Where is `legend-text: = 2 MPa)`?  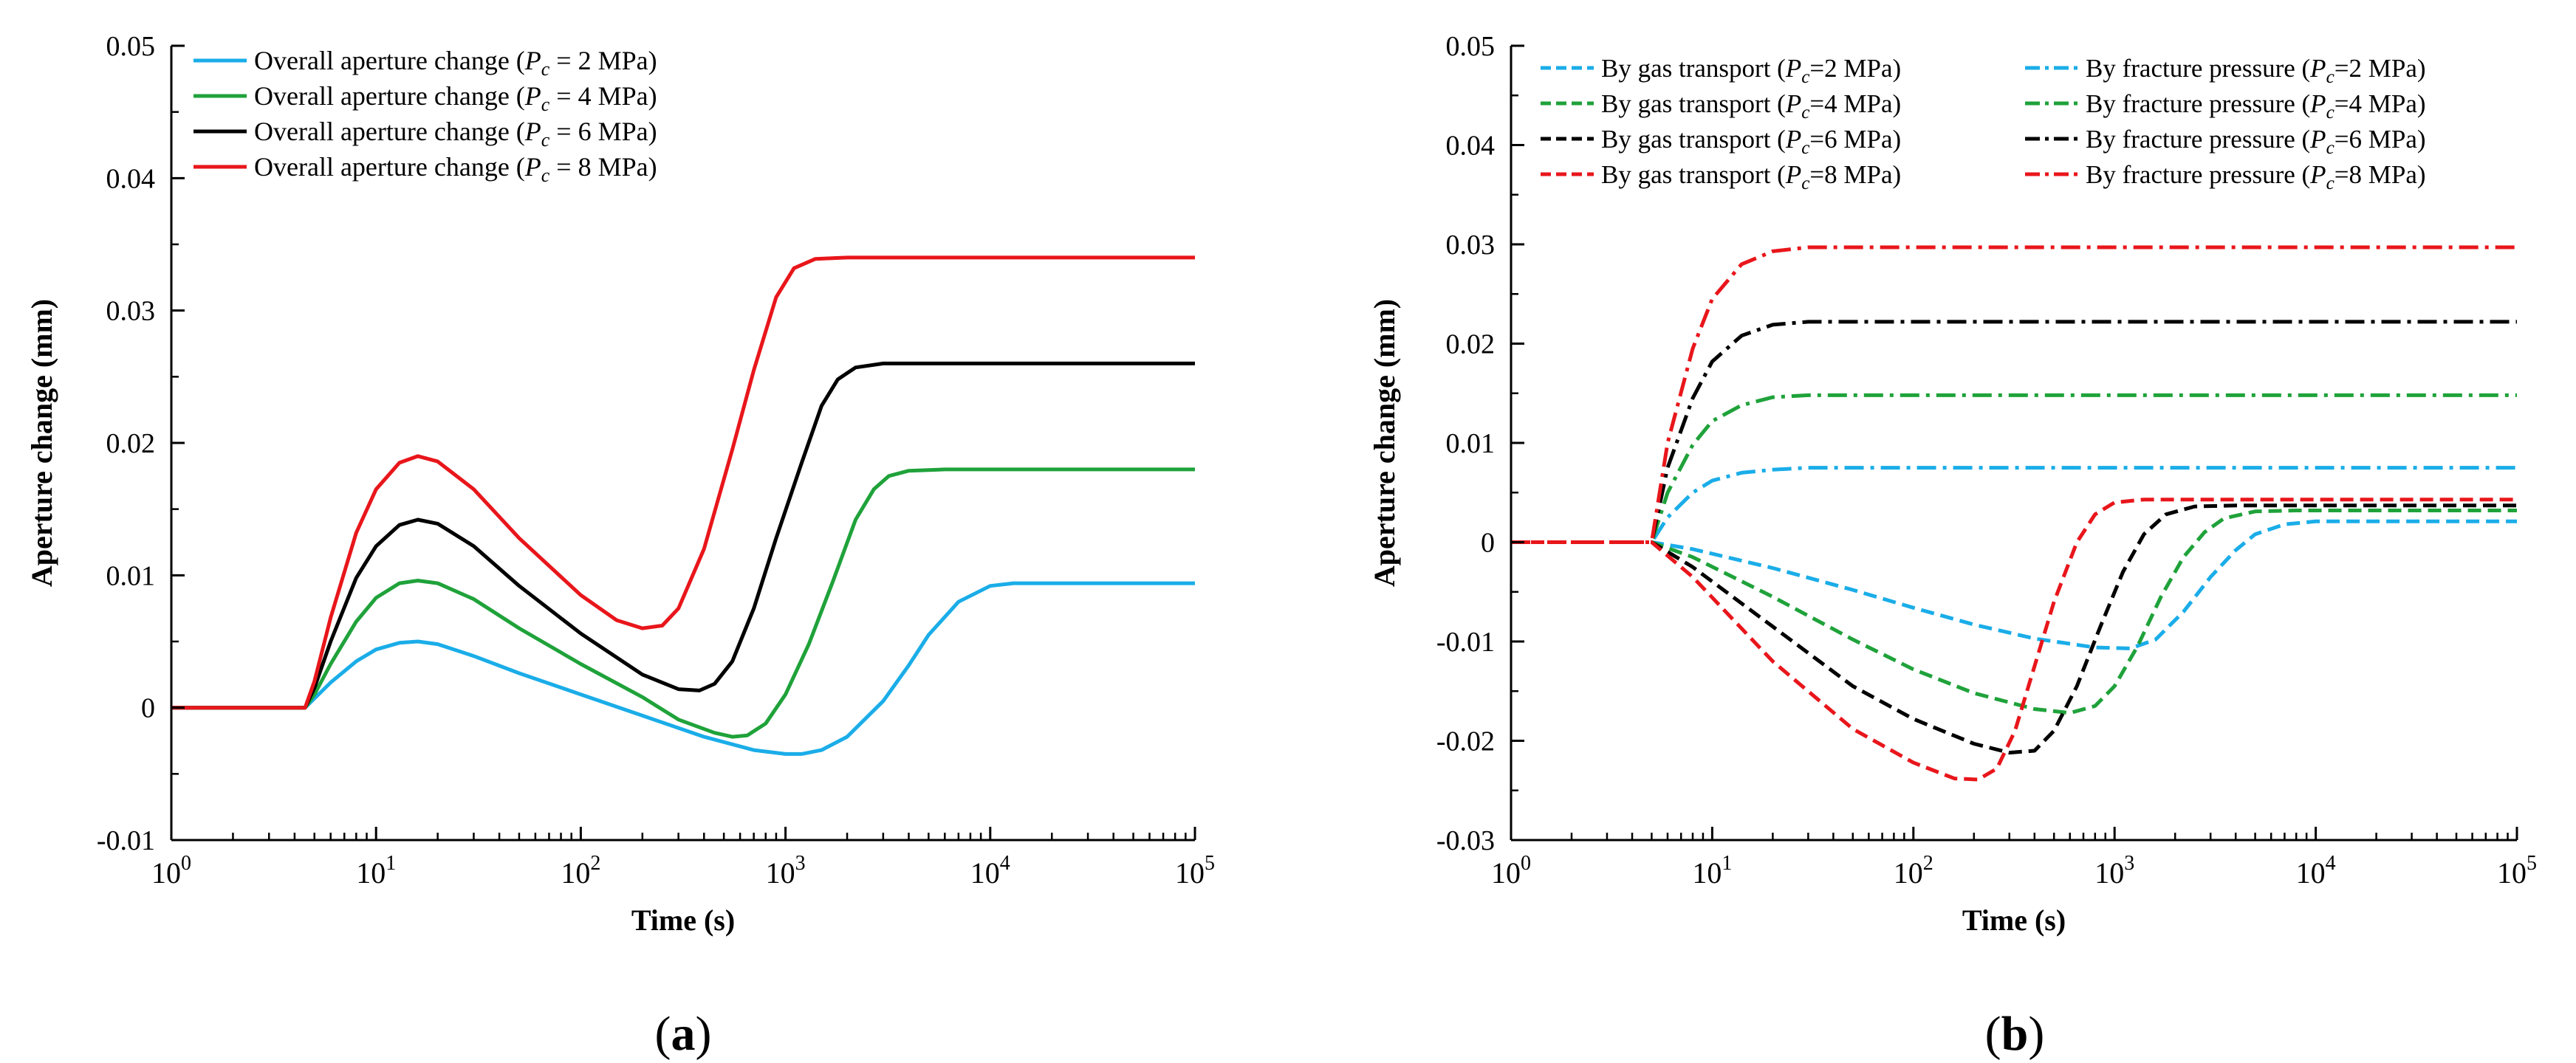
legend-text: = 2 MPa) is located at coordinates (603, 61).